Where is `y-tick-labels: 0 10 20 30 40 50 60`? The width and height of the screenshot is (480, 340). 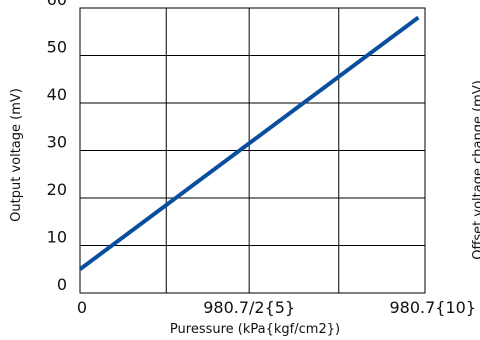 y-tick-labels: 0 10 20 30 40 50 60 is located at coordinates (57, 147).